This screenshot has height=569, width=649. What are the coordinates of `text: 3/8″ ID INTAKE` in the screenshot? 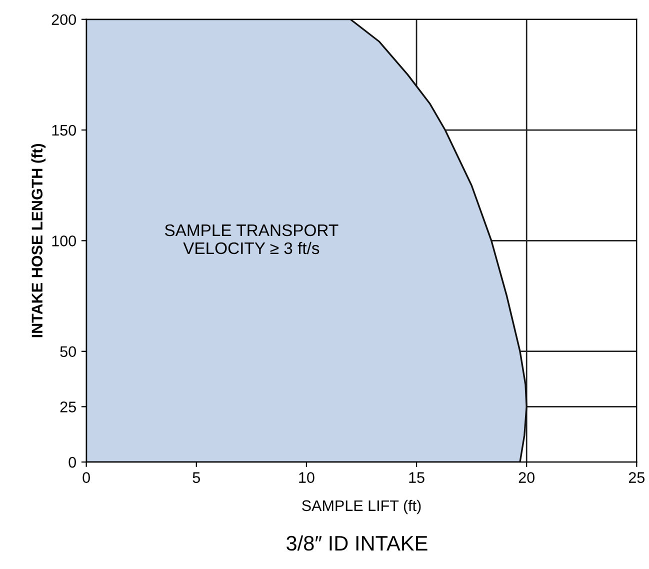 It's located at (357, 543).